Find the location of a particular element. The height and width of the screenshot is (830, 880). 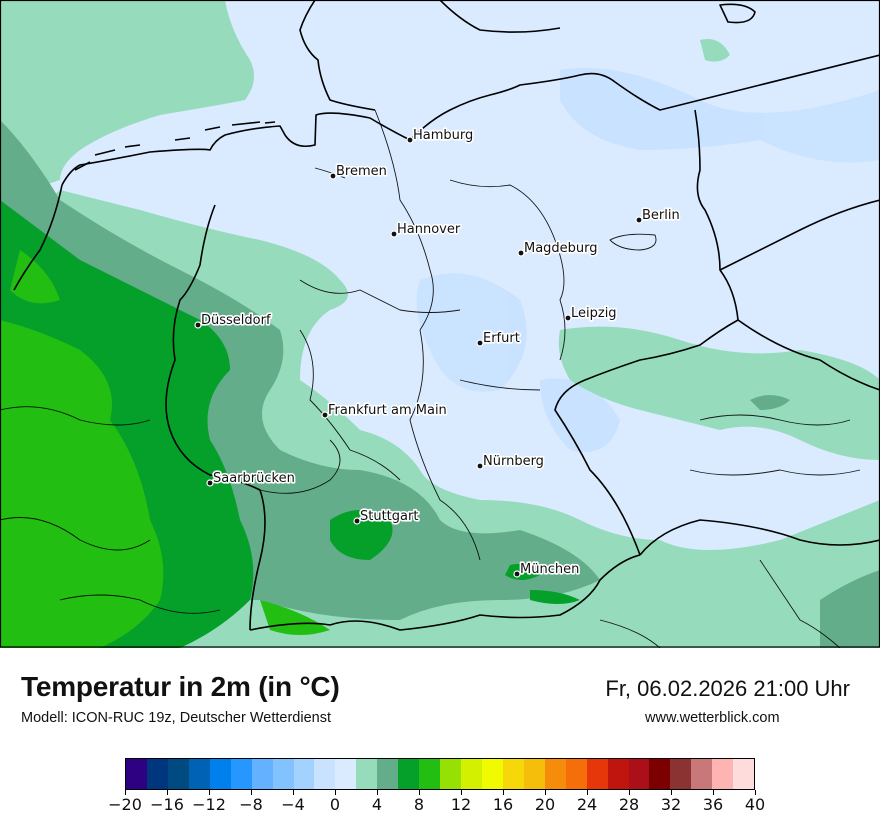

city-label: Stuttgart is located at coordinates (389, 516).